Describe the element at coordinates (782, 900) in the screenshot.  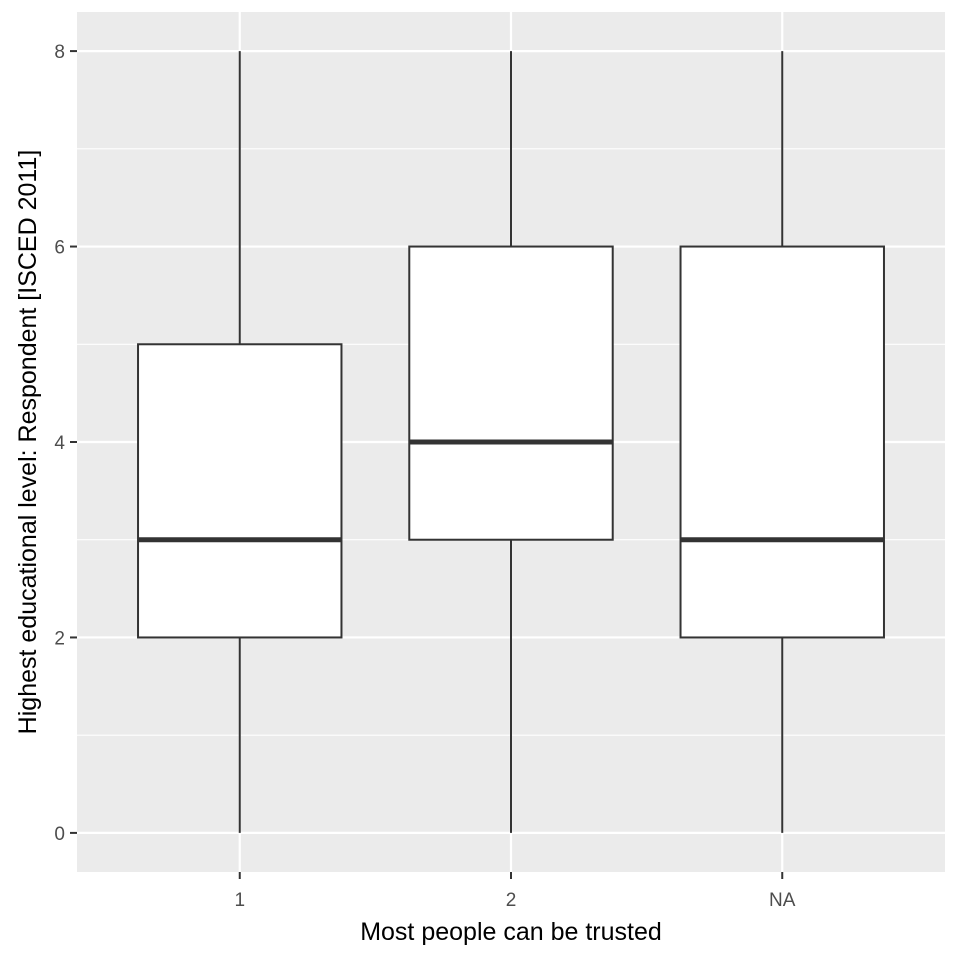
I see `x-tick-label: NA` at that location.